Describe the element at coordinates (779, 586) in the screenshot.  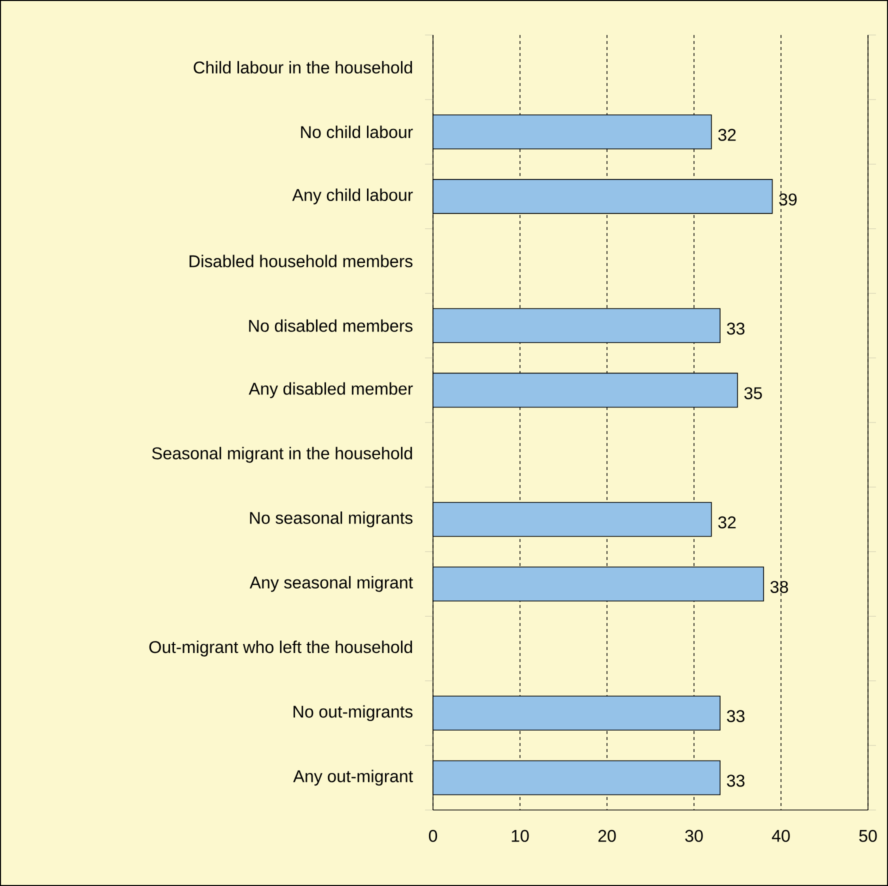
I see `data-label: 38` at that location.